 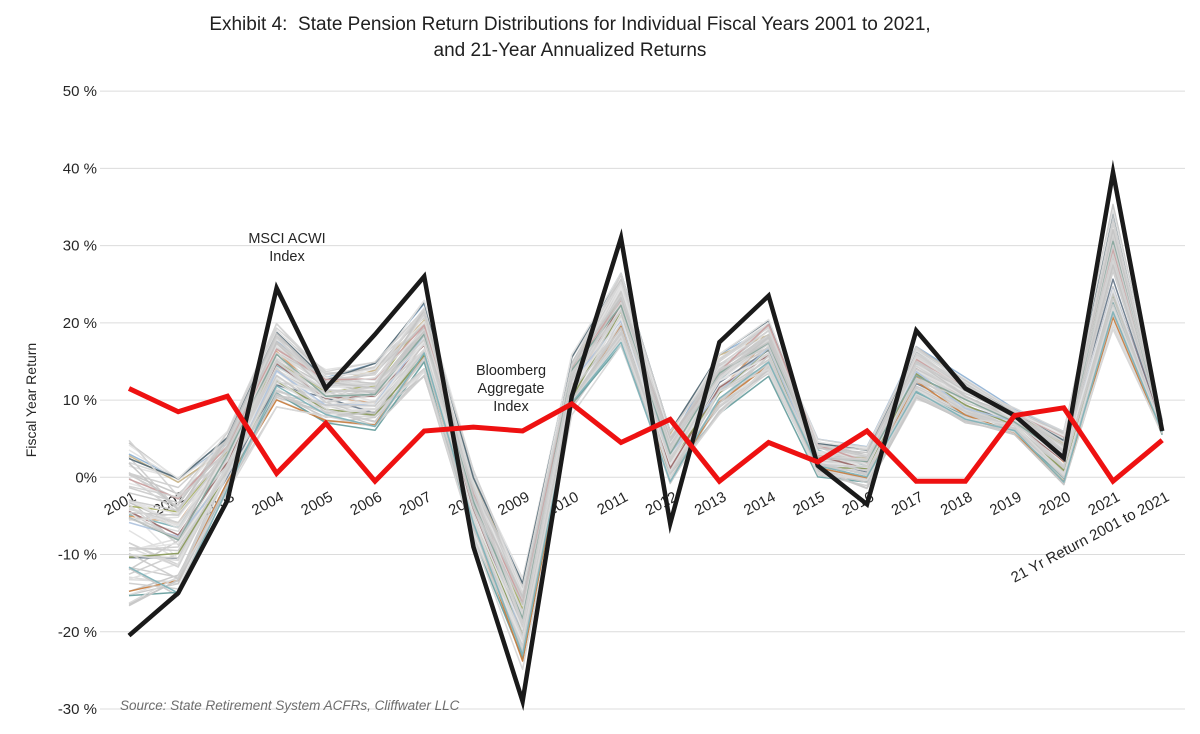 I want to click on x-tick-label: 2005, so click(x=316, y=504).